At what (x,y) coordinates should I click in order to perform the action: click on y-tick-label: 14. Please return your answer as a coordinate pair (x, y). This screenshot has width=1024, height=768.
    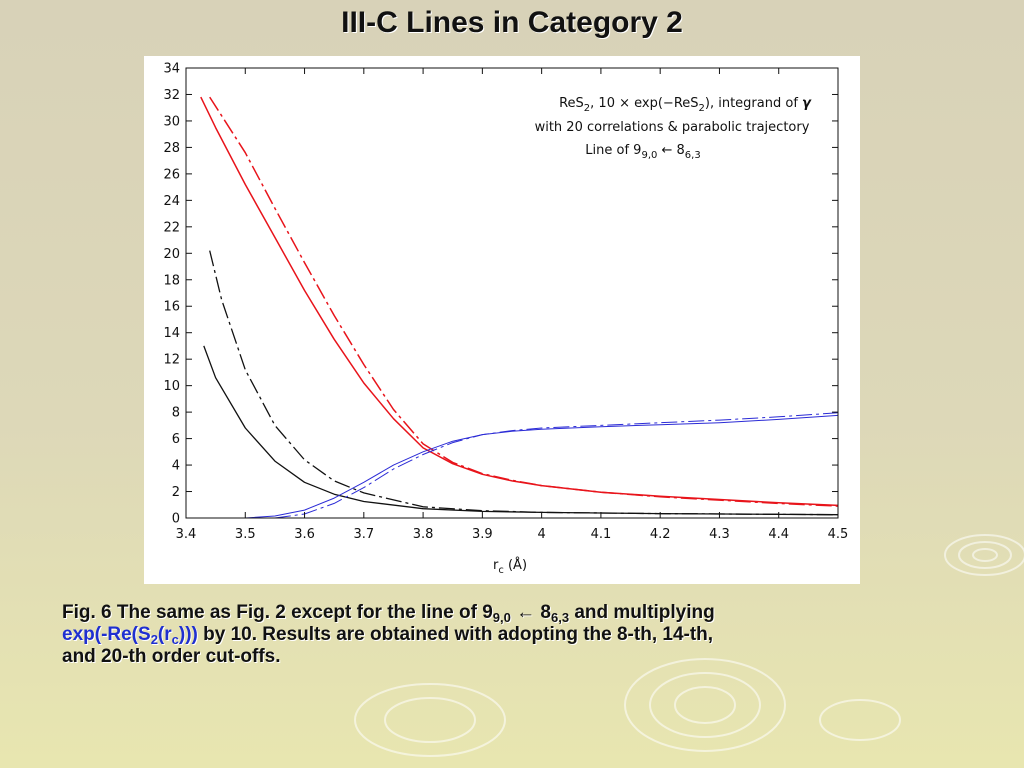
    Looking at the image, I should click on (171, 333).